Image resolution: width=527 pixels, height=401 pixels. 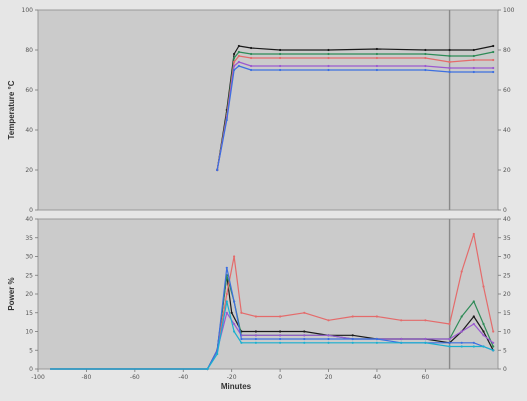 What do you see at coordinates (31, 350) in the screenshot?
I see `left-tick-label: 5` at bounding box center [31, 350].